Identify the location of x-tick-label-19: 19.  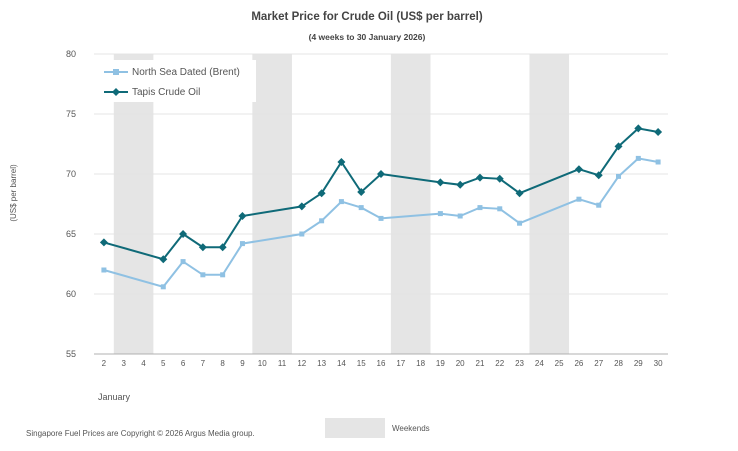
(440, 363).